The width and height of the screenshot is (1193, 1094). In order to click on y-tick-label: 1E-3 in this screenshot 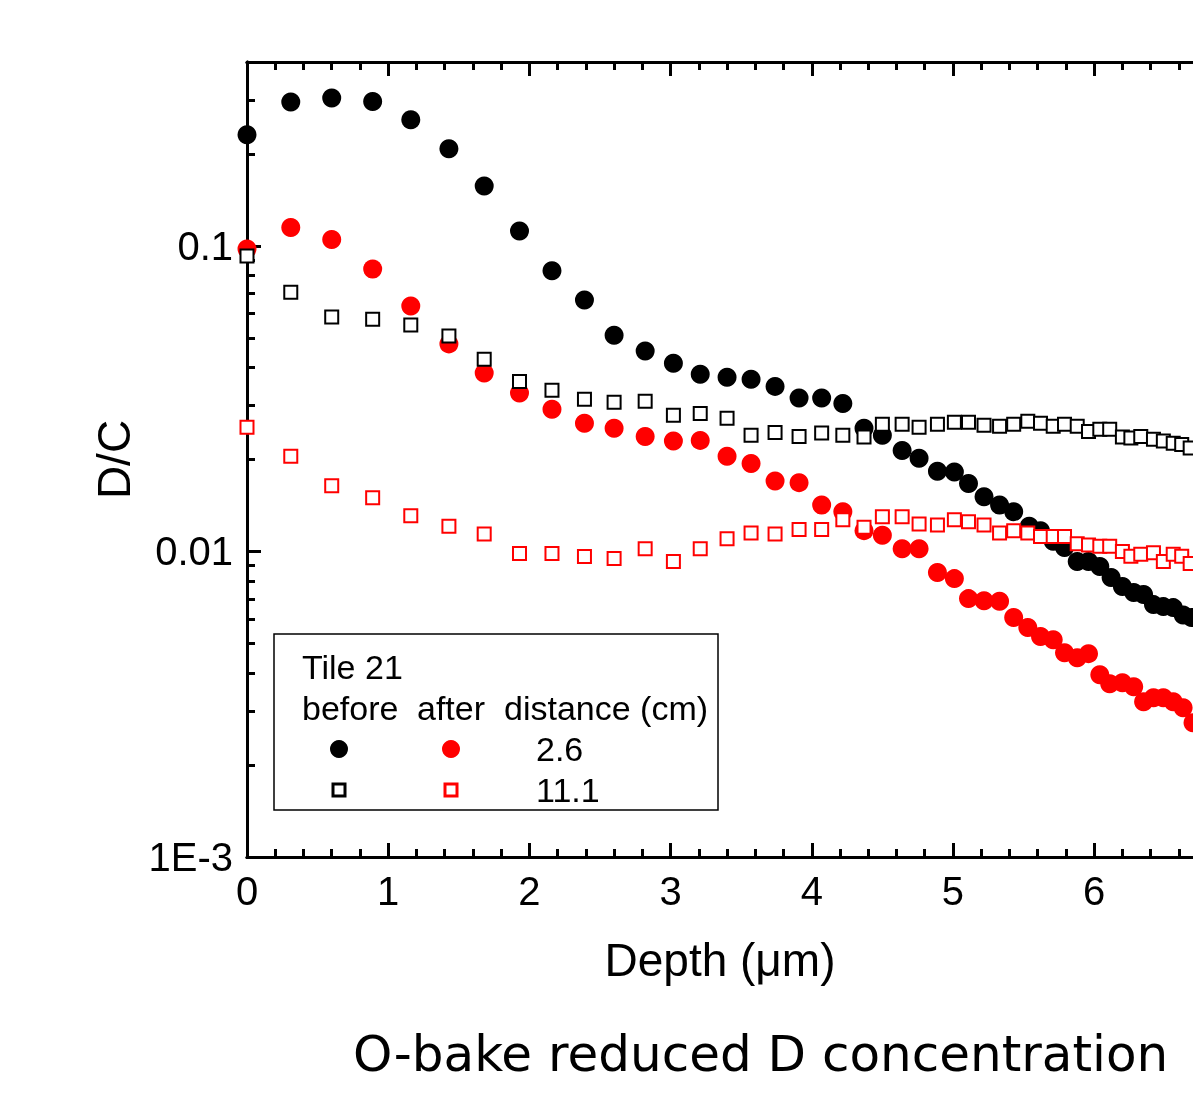, I will do `click(190, 857)`.